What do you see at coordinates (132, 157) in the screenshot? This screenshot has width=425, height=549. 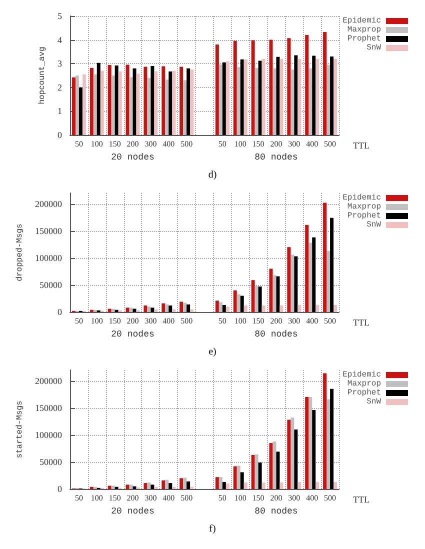 I see `text: 20 nodes` at bounding box center [132, 157].